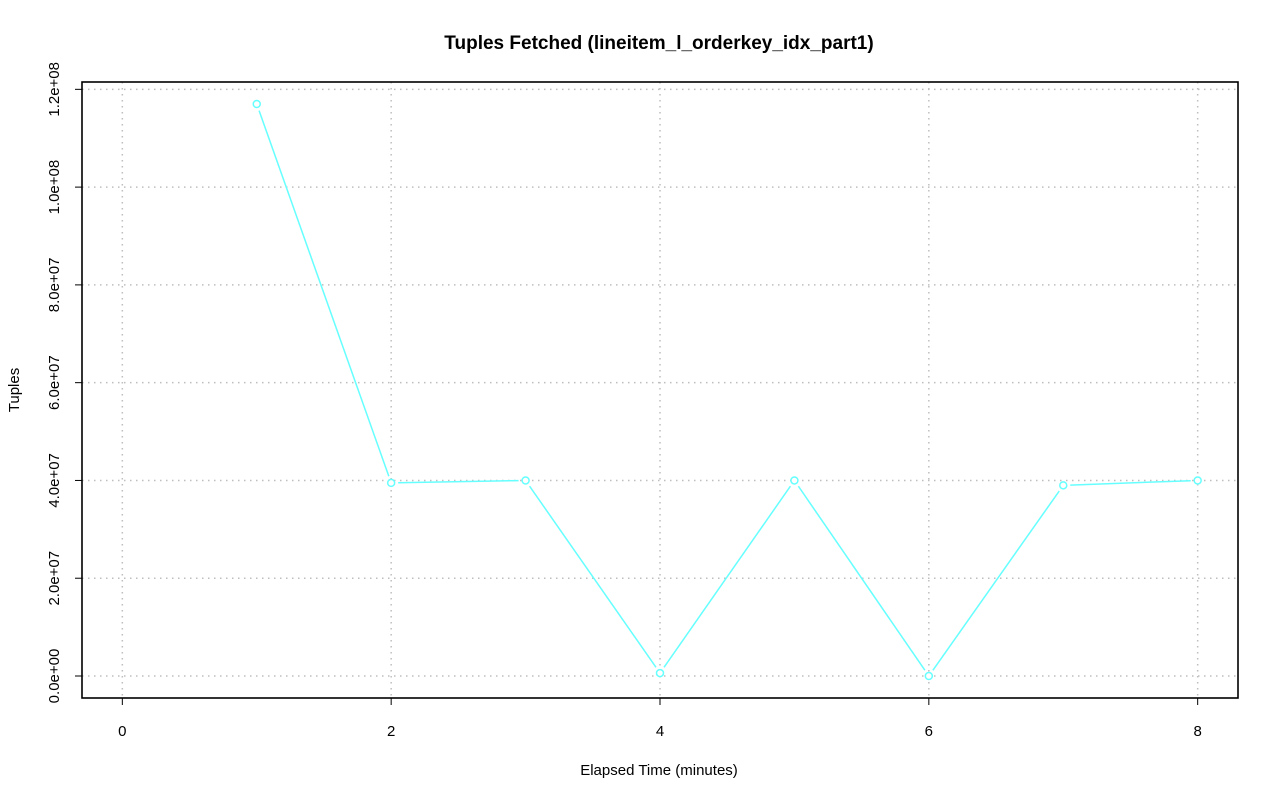 This screenshot has width=1280, height=801. I want to click on x-tick-label: 2, so click(391, 731).